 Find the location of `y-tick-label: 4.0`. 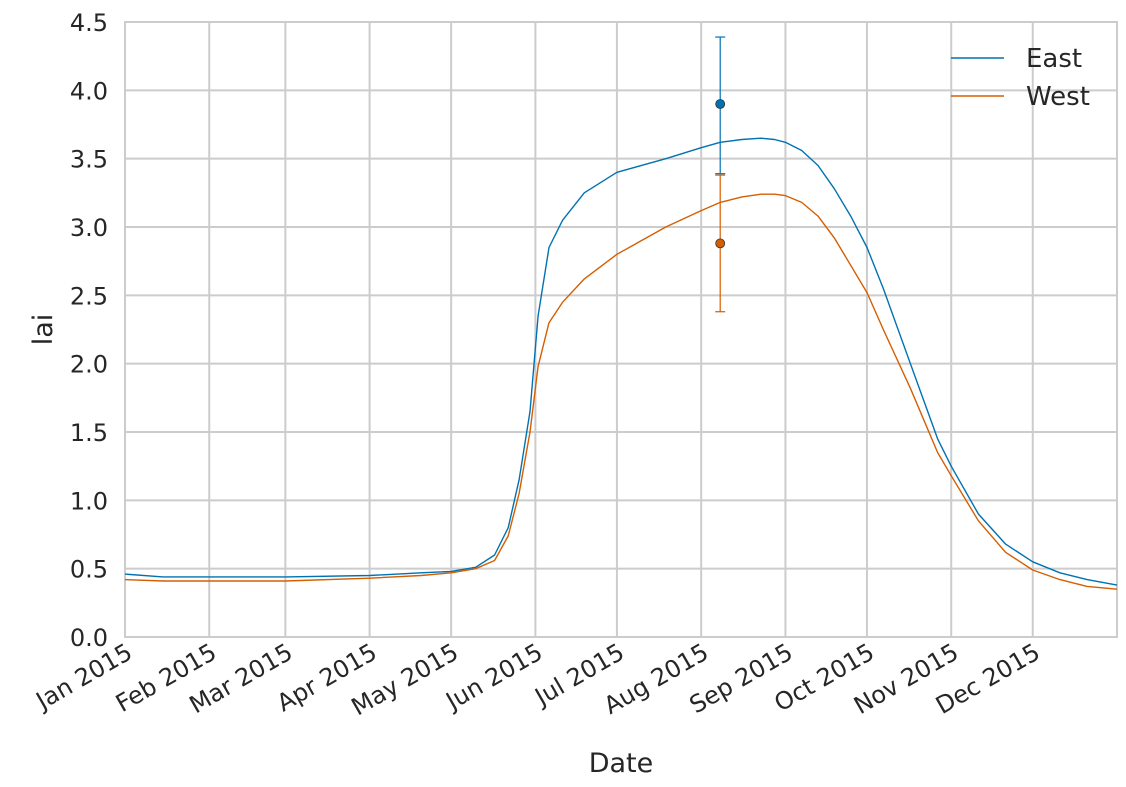

y-tick-label: 4.0 is located at coordinates (89, 91).